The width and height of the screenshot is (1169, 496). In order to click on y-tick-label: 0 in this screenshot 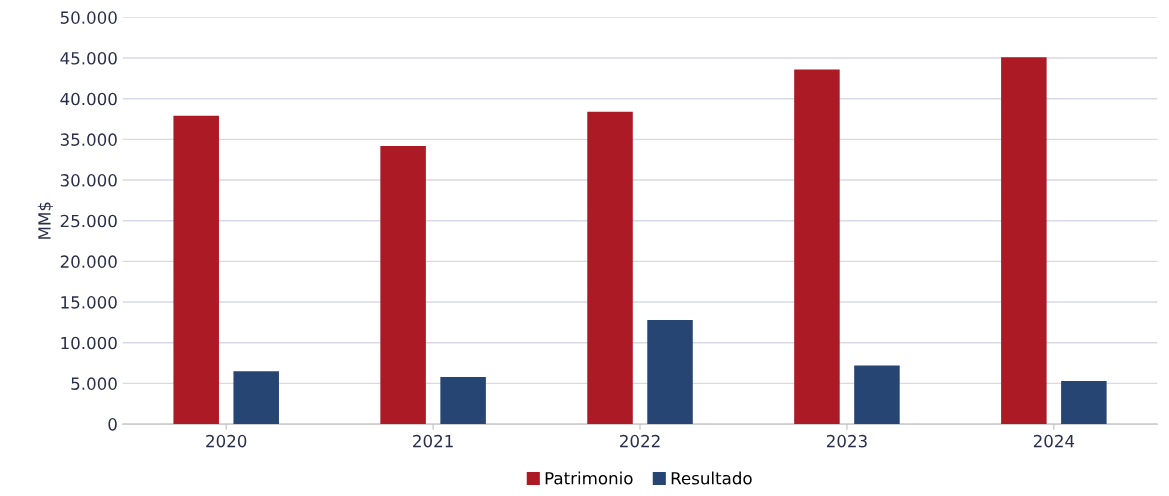, I will do `click(112, 424)`.